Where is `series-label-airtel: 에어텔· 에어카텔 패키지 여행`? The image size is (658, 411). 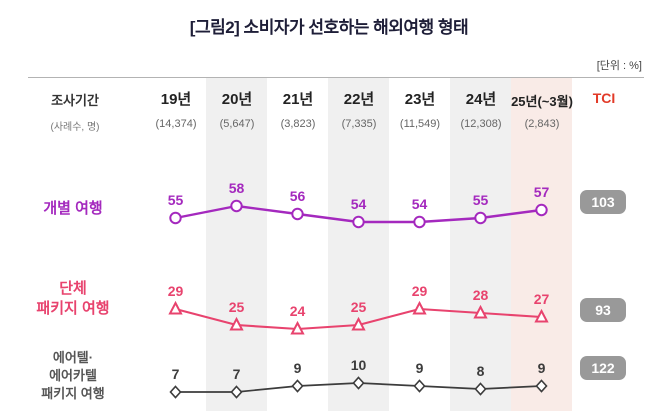 series-label-airtel: 에어텔· 에어카텔 패키지 여행 is located at coordinates (72, 376).